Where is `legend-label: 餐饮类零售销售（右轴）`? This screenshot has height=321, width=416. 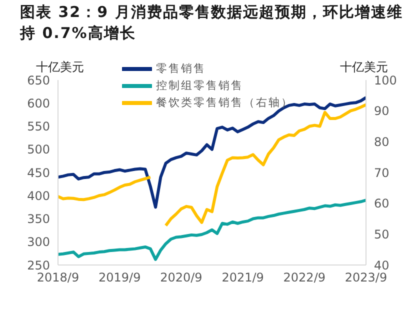 legend-label: 餐饮类零售销售（右轴） is located at coordinates (225, 102).